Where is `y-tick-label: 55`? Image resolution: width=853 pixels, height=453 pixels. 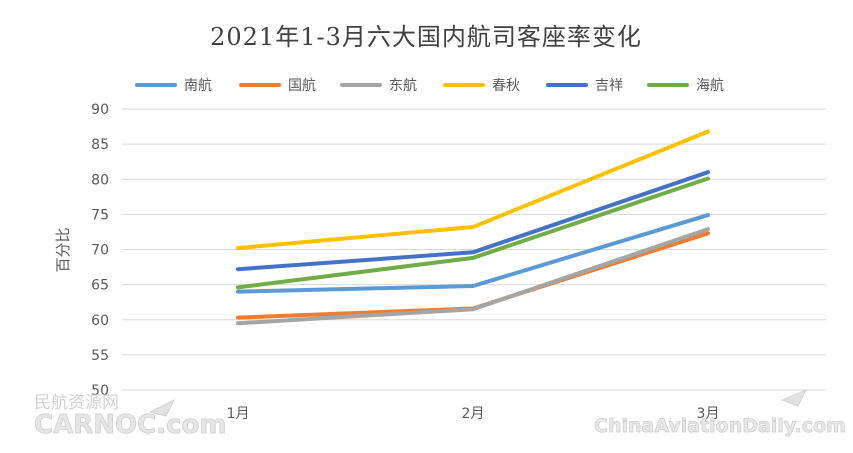 y-tick-label: 55 is located at coordinates (100, 356).